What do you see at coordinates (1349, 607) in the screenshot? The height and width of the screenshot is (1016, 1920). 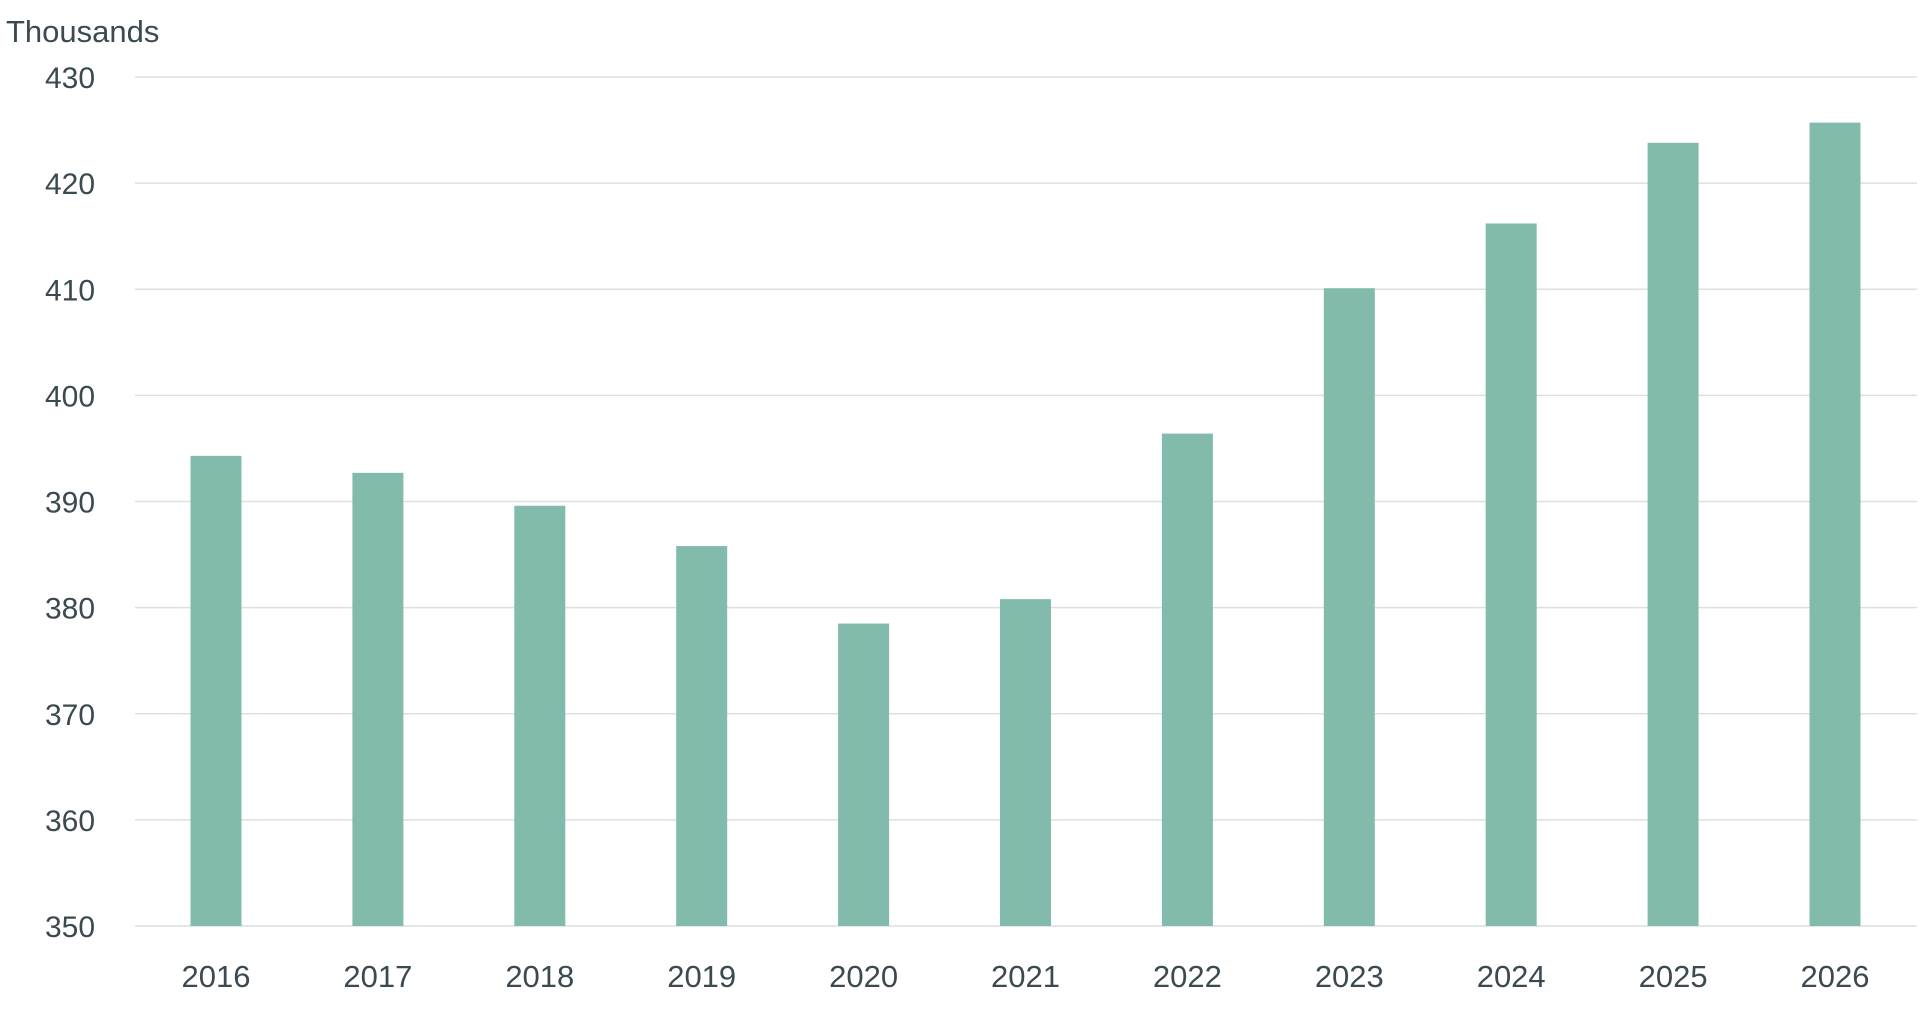 I see `bar-2023` at bounding box center [1349, 607].